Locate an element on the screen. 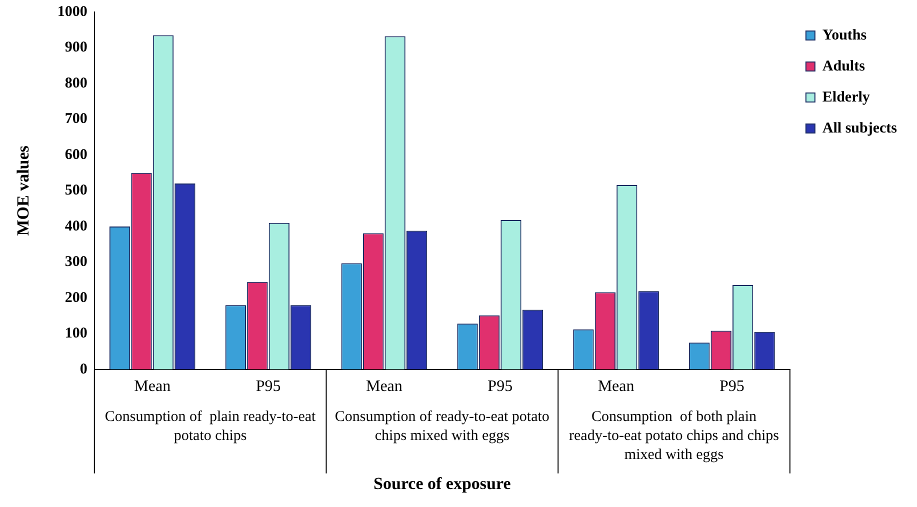 This screenshot has height=507, width=917. legend-label: All subjects is located at coordinates (860, 128).